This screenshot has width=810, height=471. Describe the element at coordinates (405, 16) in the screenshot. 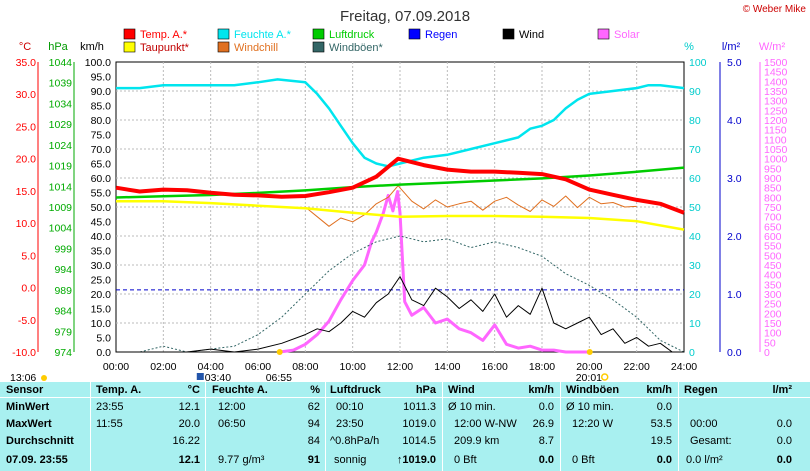

I see `chart-title: Freitag, 07.09.2018` at that location.